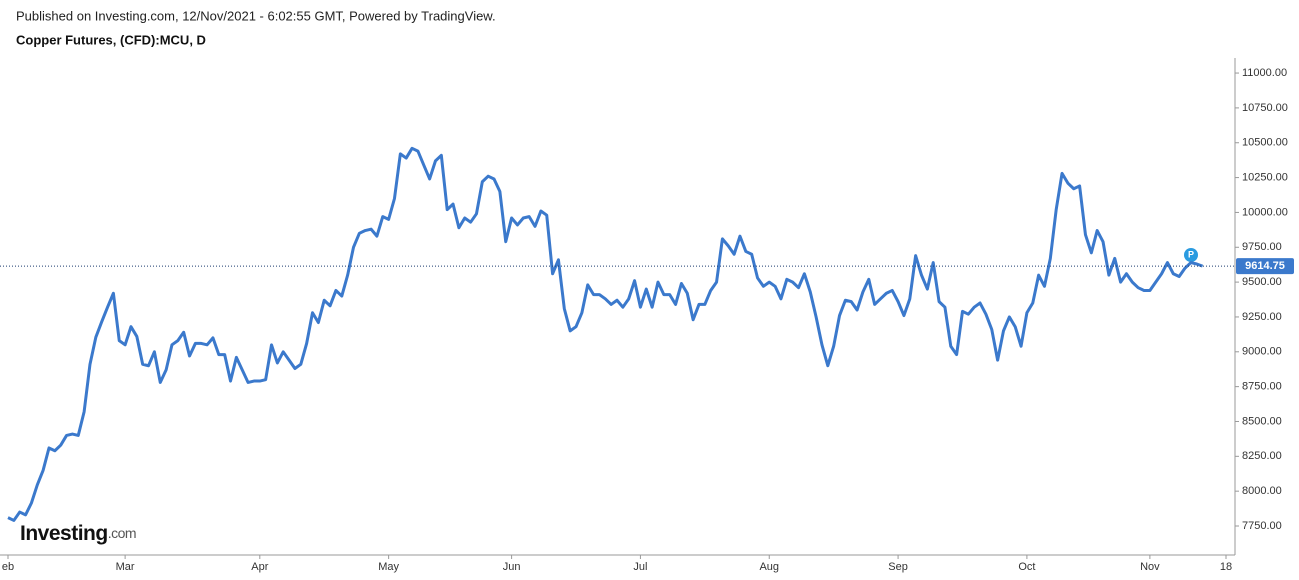 Image resolution: width=1299 pixels, height=580 pixels. Describe the element at coordinates (1262, 526) in the screenshot. I see `y-tick-label: 7750.00` at that location.